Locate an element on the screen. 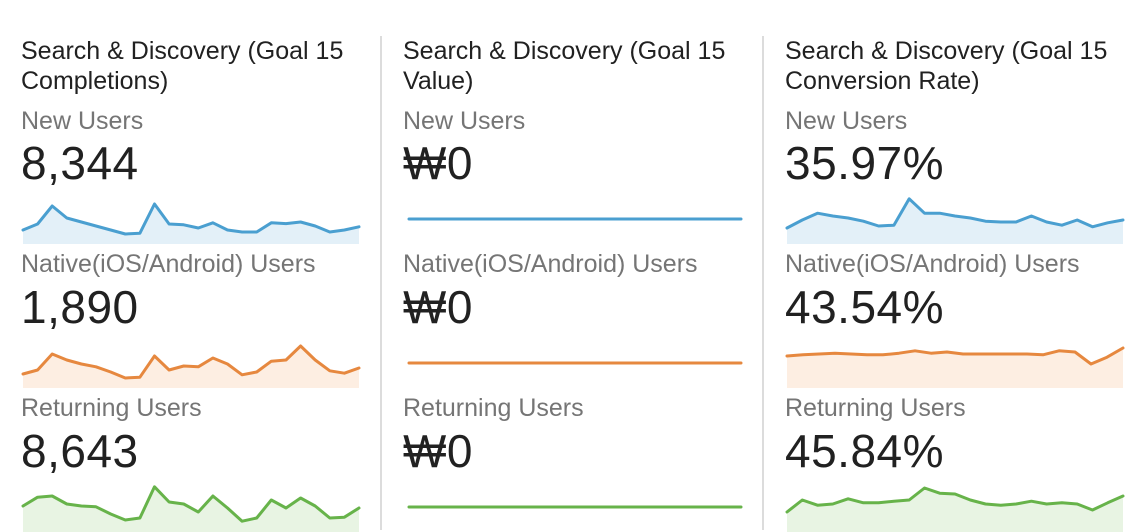 The height and width of the screenshot is (532, 1148). metric-value-returning-users: 8,643 is located at coordinates (80, 451).